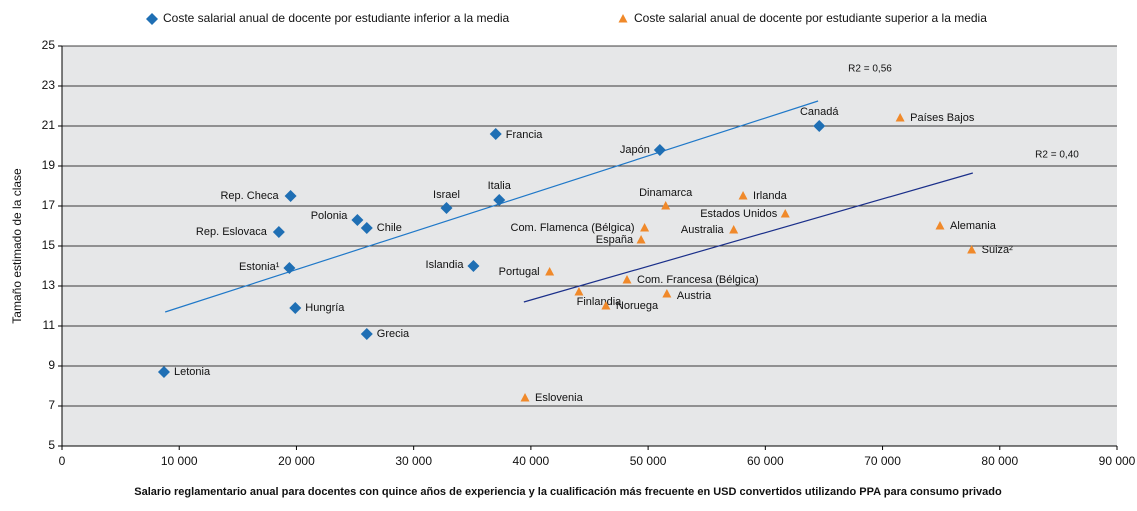 Image resolution: width=1137 pixels, height=511 pixels. I want to click on point-label: Com. Flamenca (Bélgica), so click(573, 228).